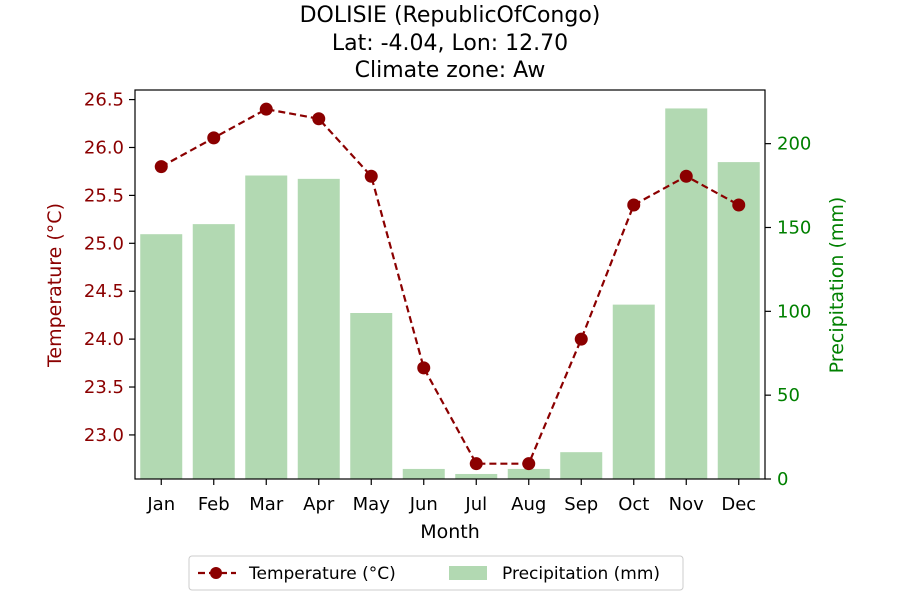 This screenshot has width=900, height=600. I want to click on x-tick-label: May, so click(372, 504).